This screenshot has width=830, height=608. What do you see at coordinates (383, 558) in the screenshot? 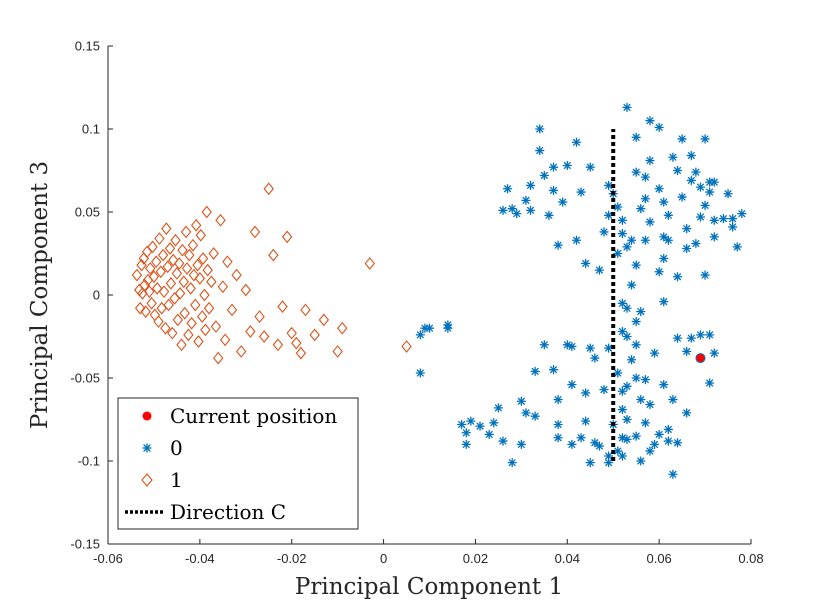
I see `x-tick-label: 0` at bounding box center [383, 558].